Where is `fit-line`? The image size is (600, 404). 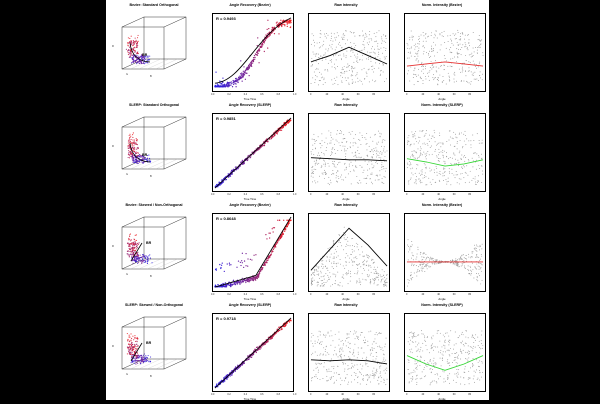
fit-line is located at coordinates (253, 153).